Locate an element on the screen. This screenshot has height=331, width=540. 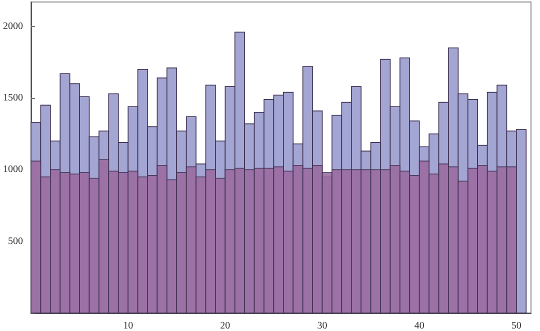
y-tick-label: 2000 is located at coordinates (13, 26).